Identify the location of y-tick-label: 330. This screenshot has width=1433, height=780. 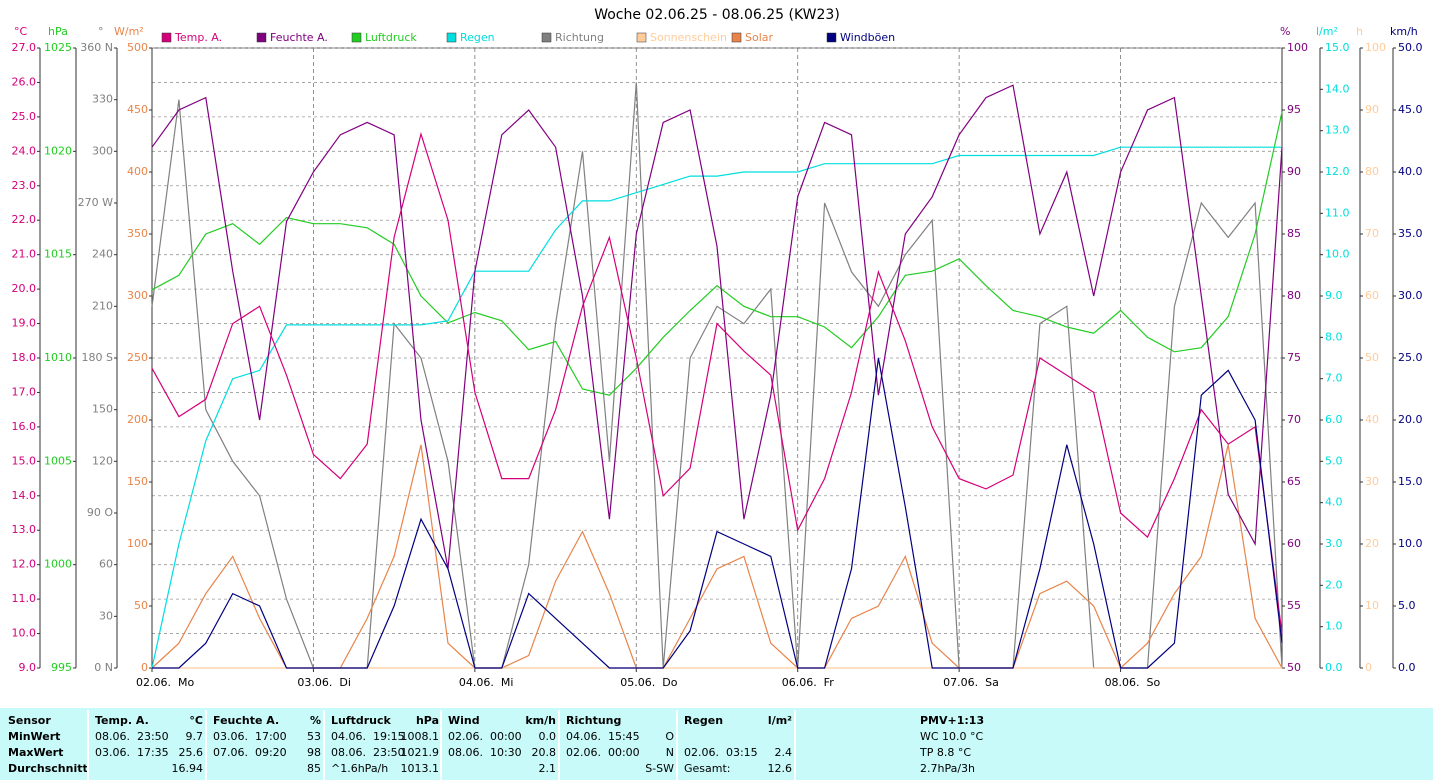
(102, 99).